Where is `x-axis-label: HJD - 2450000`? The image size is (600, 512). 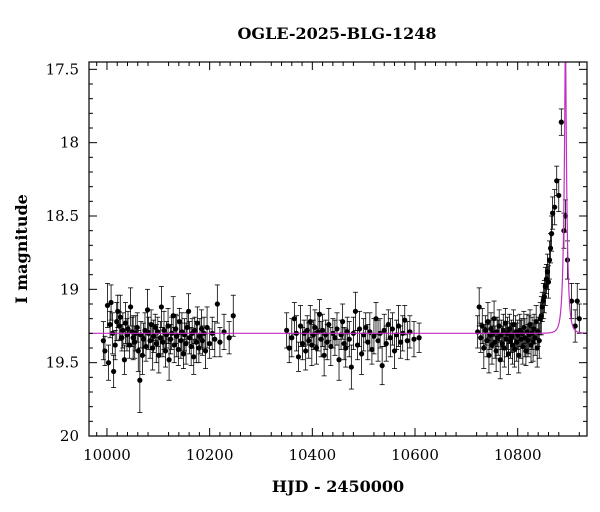
x-axis-label: HJD - 2450000 is located at coordinates (338, 486).